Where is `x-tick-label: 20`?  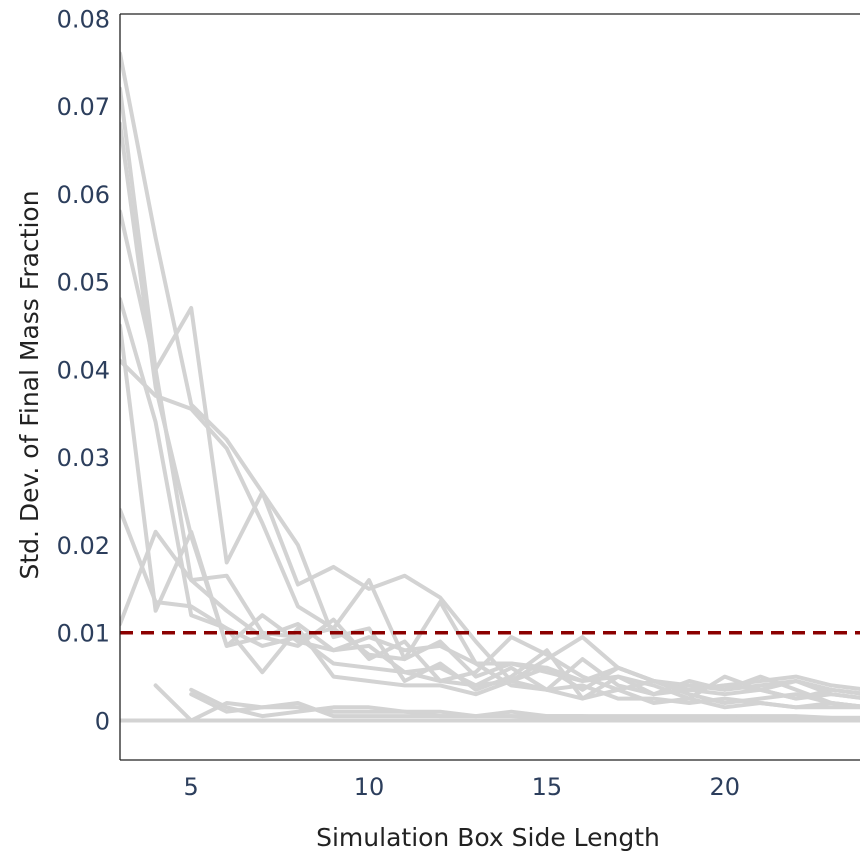
x-tick-label: 20 is located at coordinates (725, 787).